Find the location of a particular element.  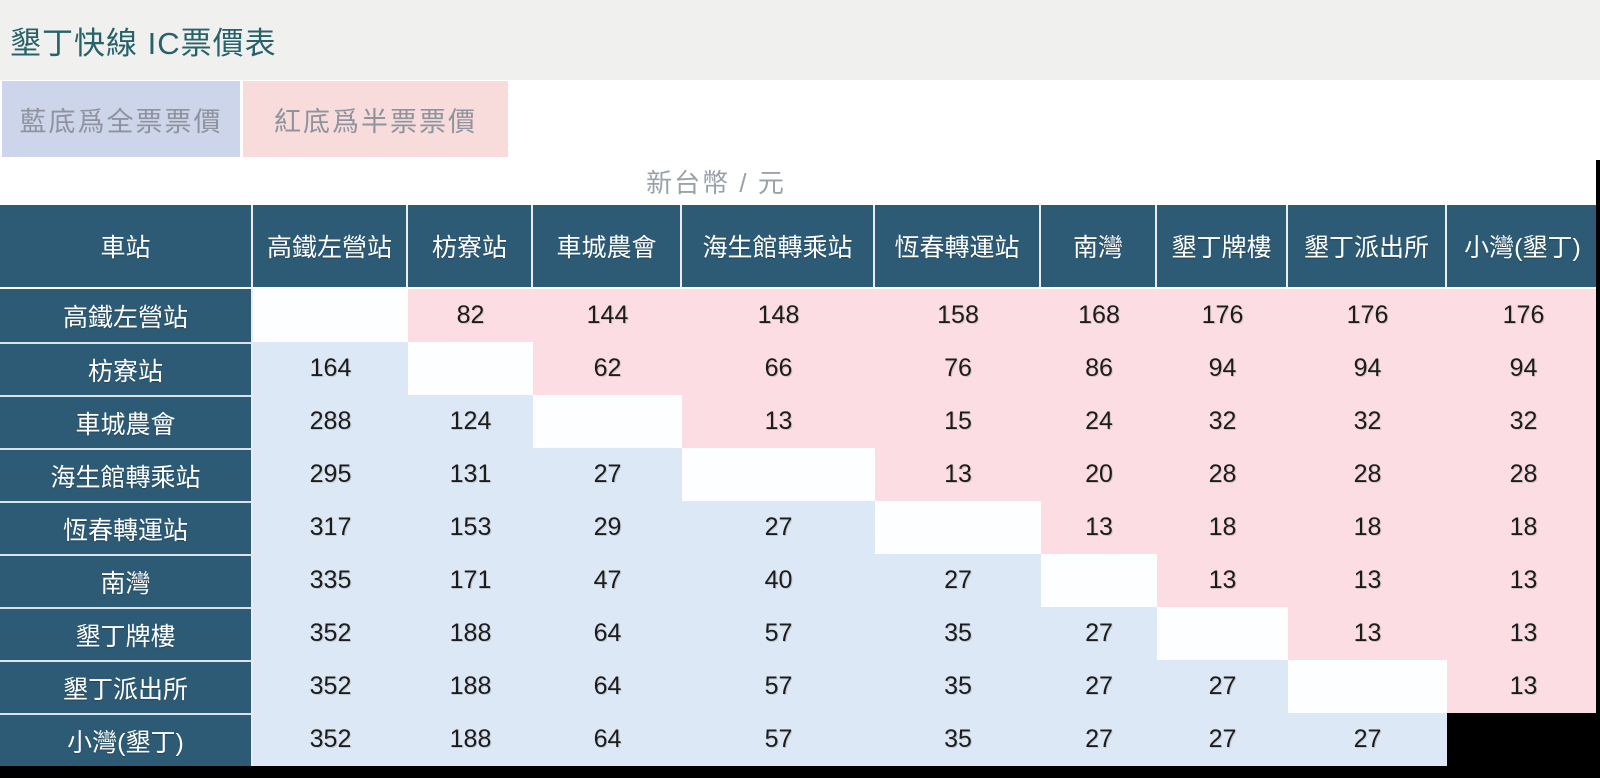

fare-cell: 148 is located at coordinates (778, 315).